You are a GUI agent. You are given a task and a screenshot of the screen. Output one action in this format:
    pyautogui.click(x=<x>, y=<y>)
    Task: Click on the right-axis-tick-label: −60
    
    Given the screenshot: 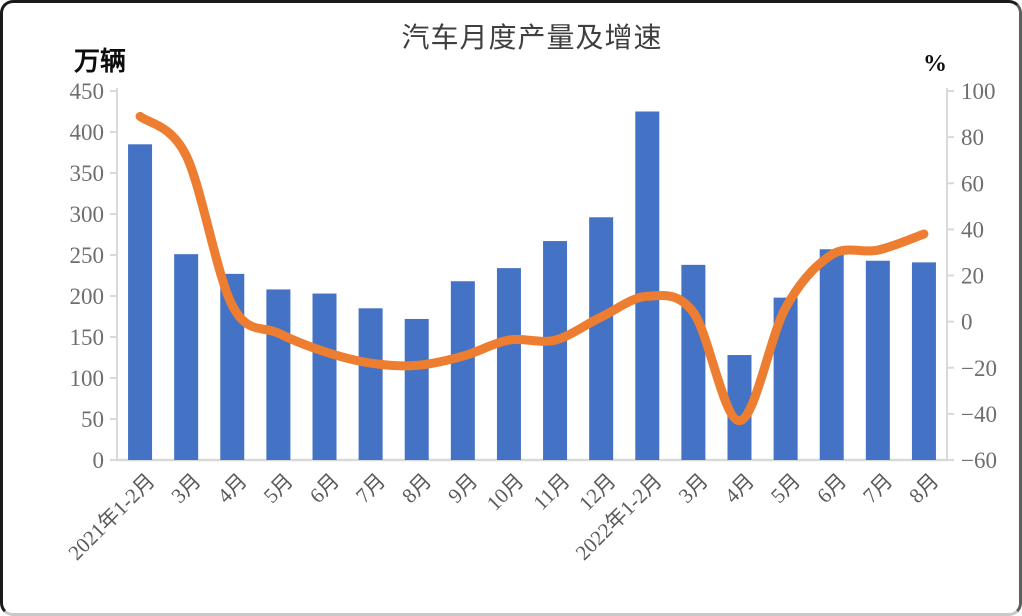 What is the action you would take?
    pyautogui.click(x=979, y=460)
    